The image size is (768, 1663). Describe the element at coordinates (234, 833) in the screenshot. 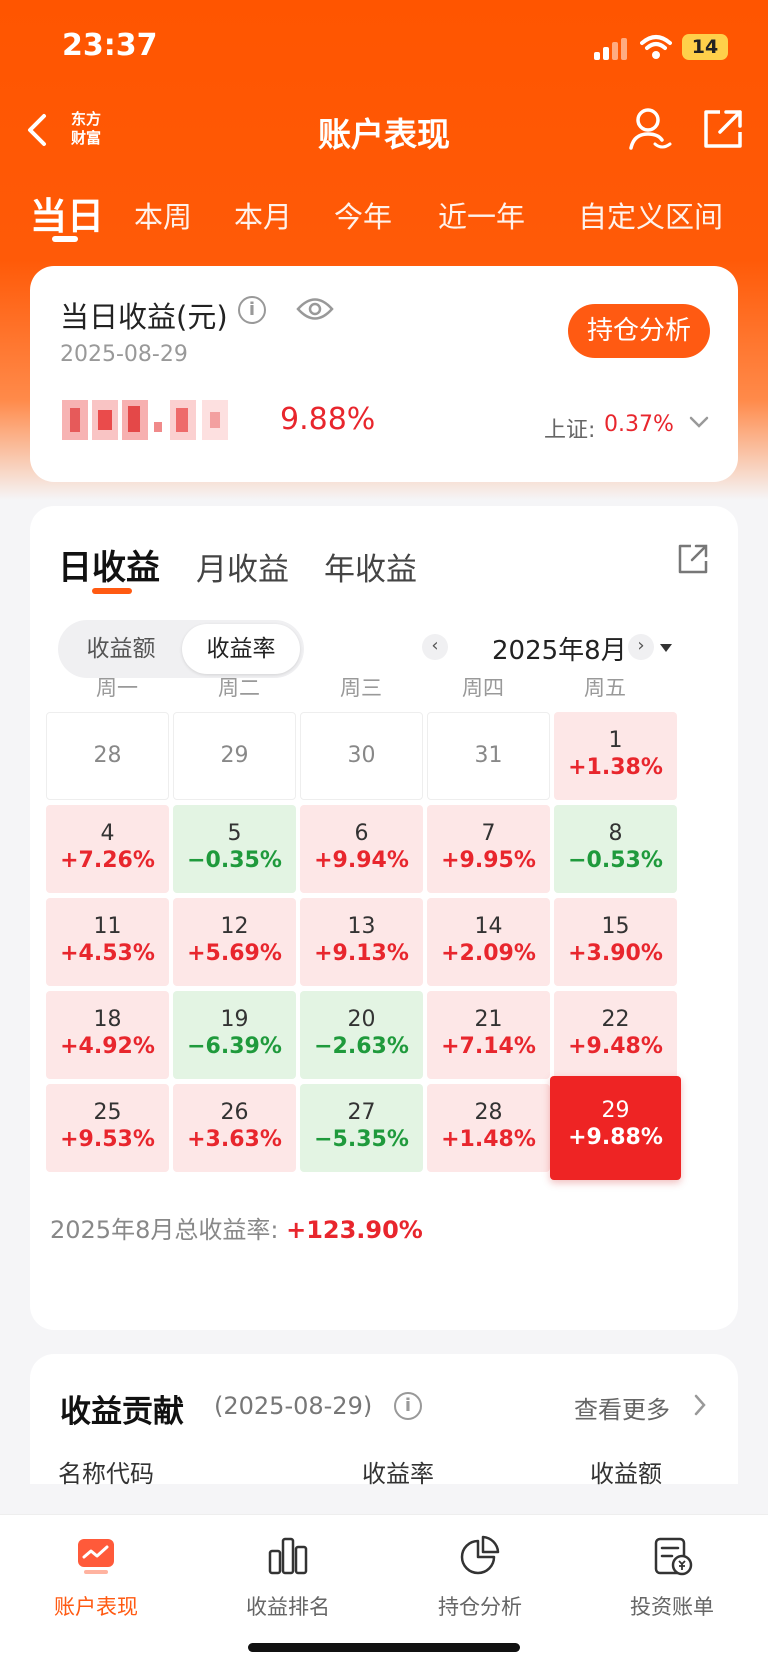

I see `day-number: 5` at that location.